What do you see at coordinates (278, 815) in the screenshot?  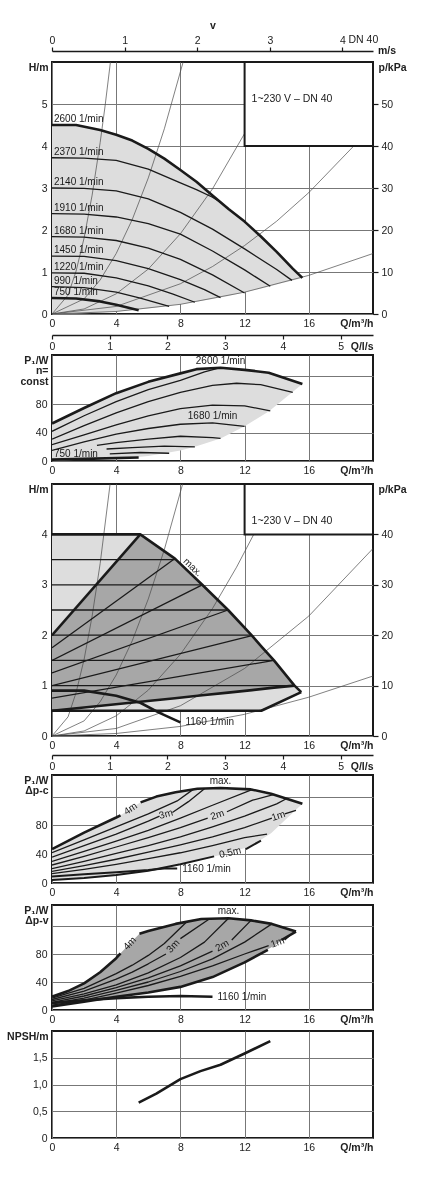 I see `text: 1m` at bounding box center [278, 815].